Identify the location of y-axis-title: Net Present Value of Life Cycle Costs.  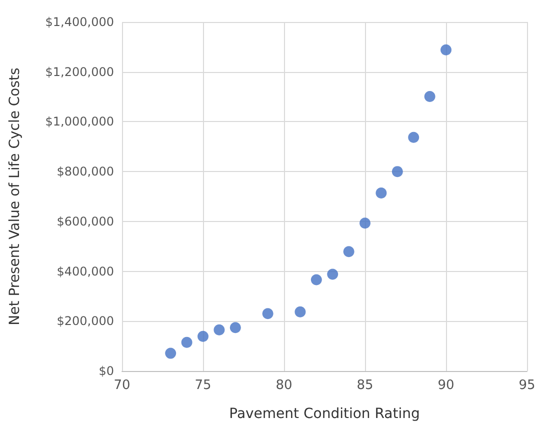
(15, 197).